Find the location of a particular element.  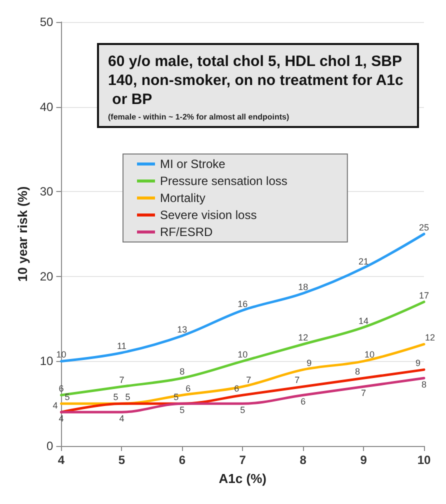

y-axis-title: 10 year risk (%) is located at coordinates (22, 234).